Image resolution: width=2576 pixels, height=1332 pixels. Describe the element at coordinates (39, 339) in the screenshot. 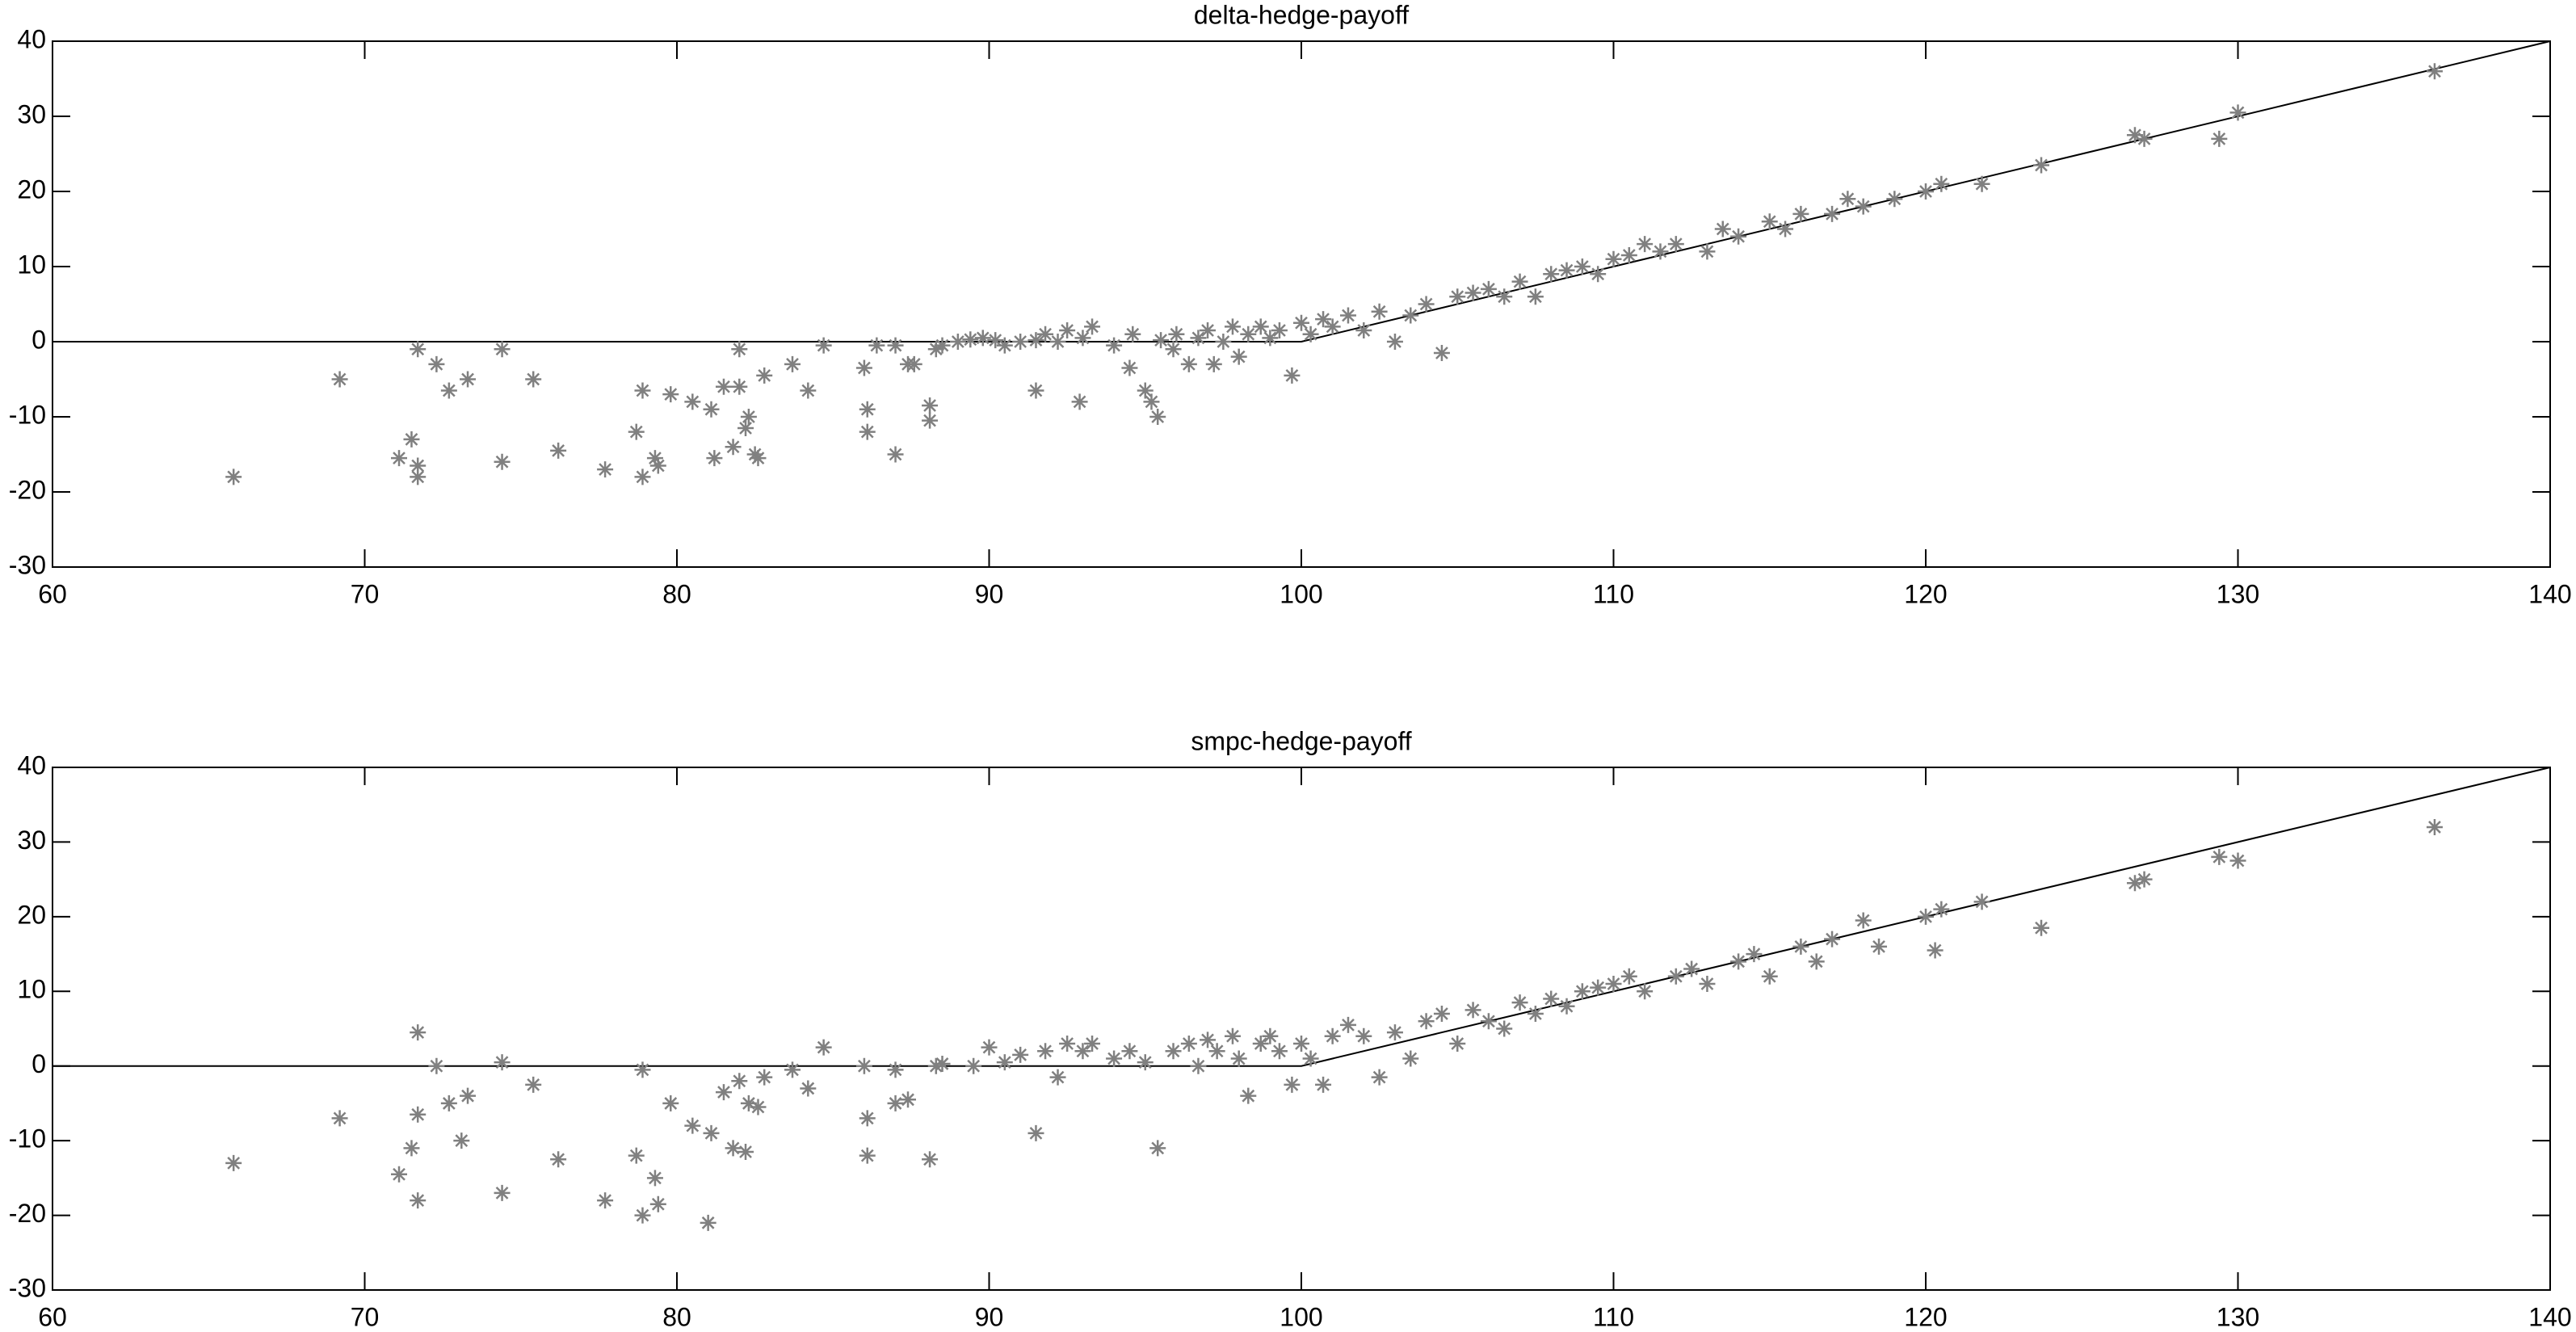

I see `y-tick-label: 0` at that location.